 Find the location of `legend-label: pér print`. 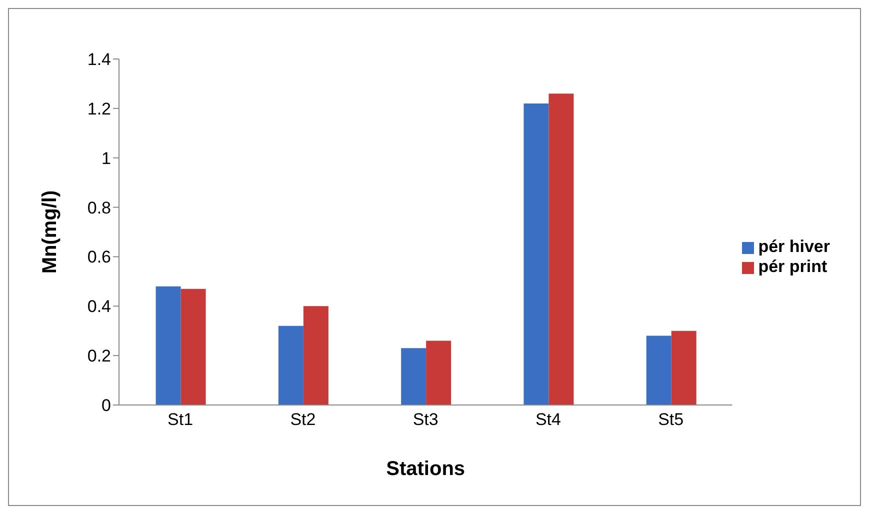

legend-label: pér print is located at coordinates (793, 266).